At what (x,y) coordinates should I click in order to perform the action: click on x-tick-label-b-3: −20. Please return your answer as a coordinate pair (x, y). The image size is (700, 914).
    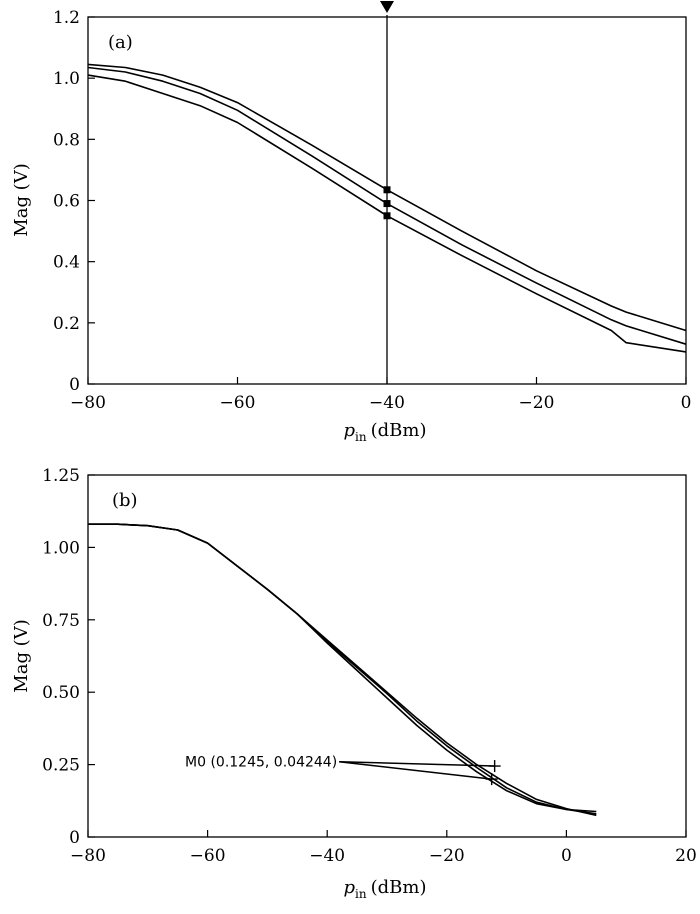
    Looking at the image, I should click on (447, 856).